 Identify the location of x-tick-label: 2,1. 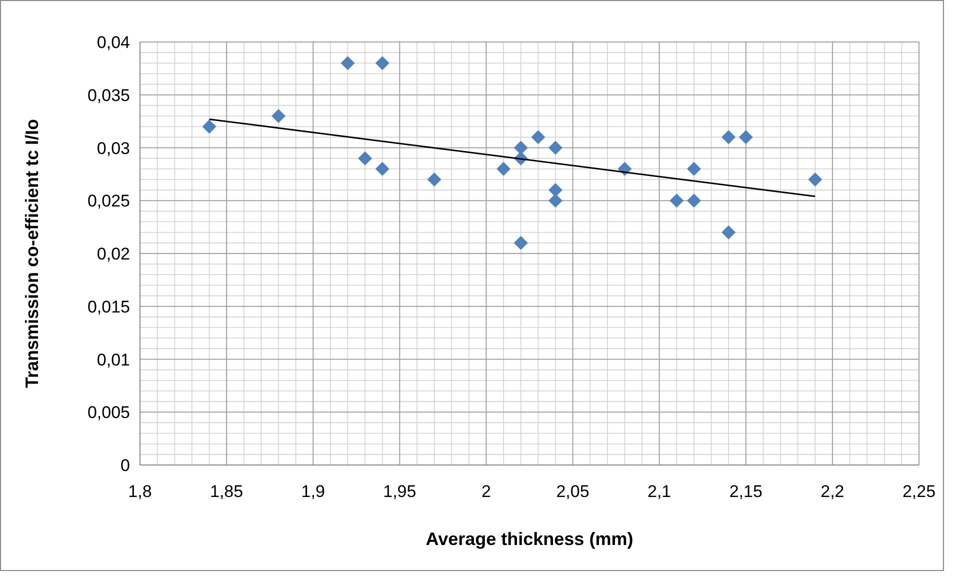
(660, 491).